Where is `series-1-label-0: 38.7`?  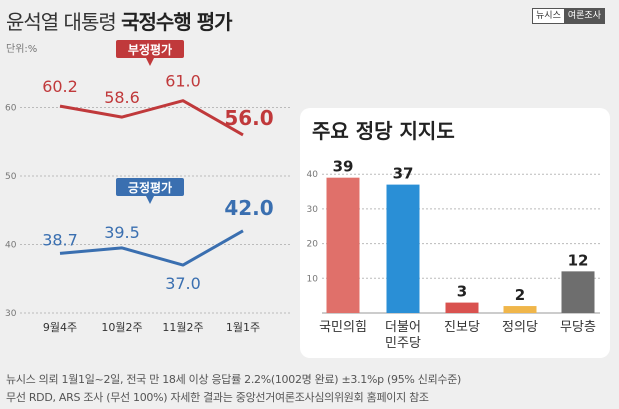
series-1-label-0: 38.7 is located at coordinates (60, 239).